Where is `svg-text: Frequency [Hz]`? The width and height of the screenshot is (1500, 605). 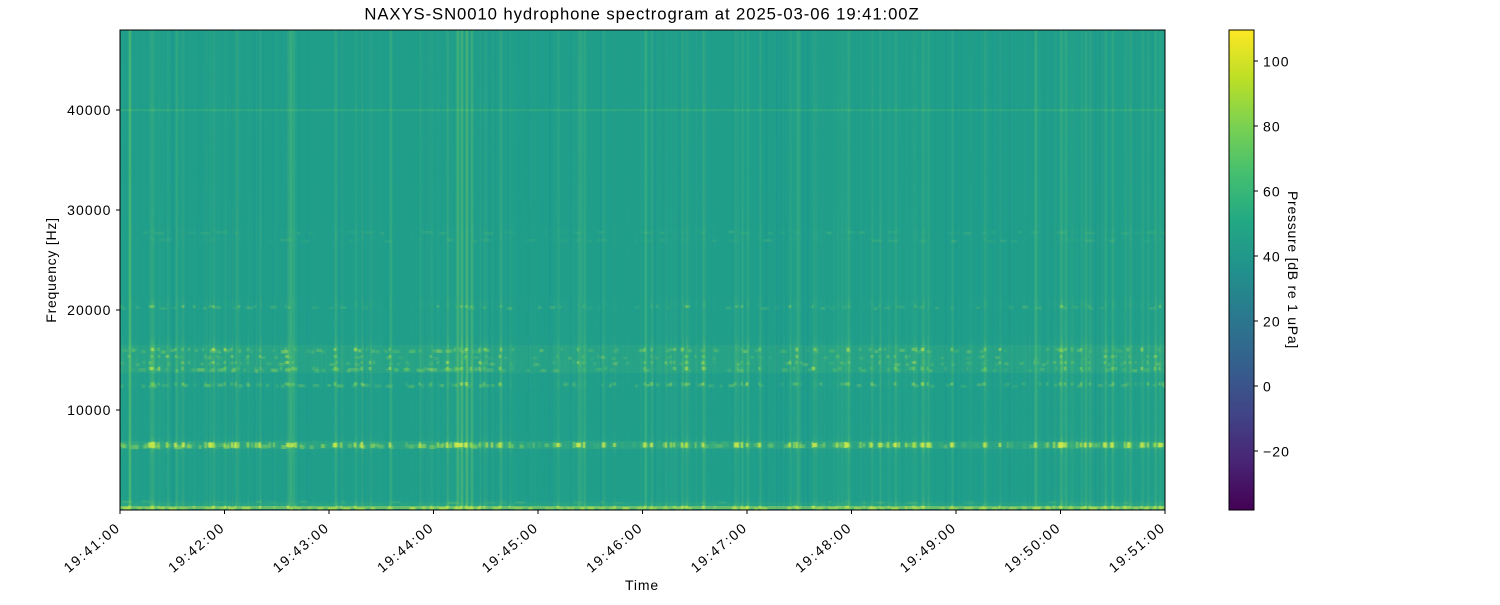
svg-text: Frequency [Hz] is located at coordinates (51, 269).